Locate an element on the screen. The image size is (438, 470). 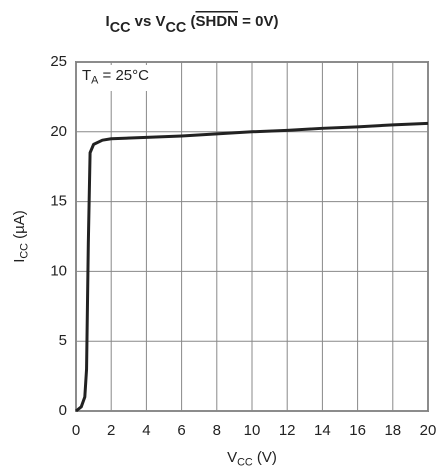
annotation: TA = 25°C is located at coordinates (115, 76).